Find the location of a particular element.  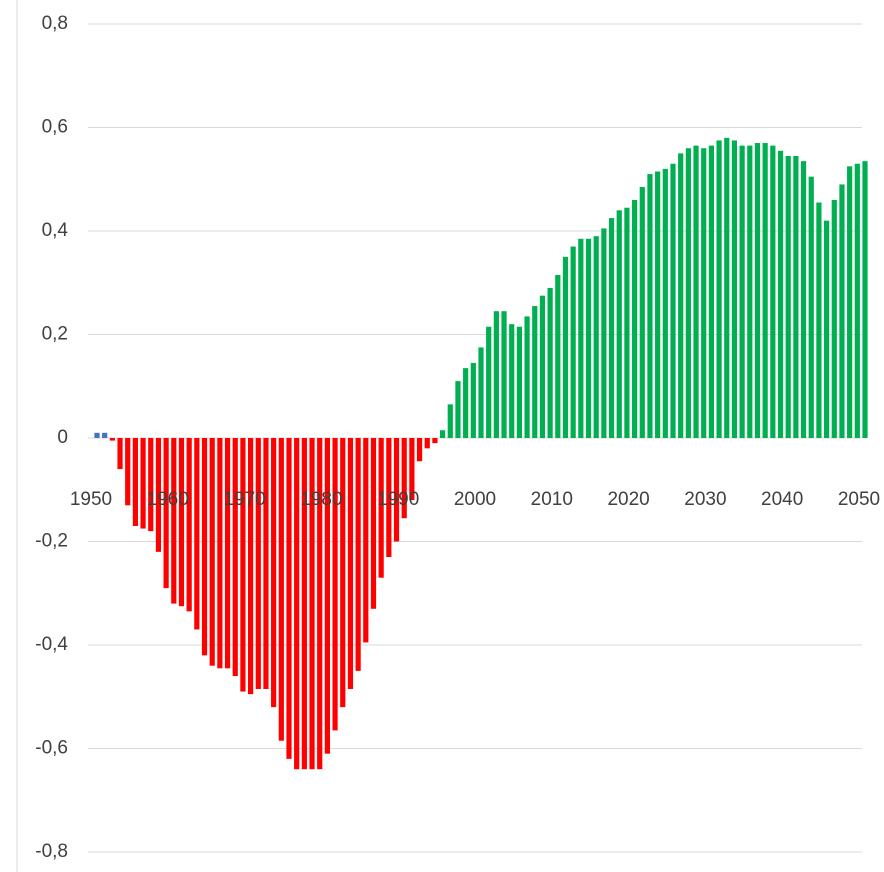

x-tick-label: 1960 is located at coordinates (168, 499).